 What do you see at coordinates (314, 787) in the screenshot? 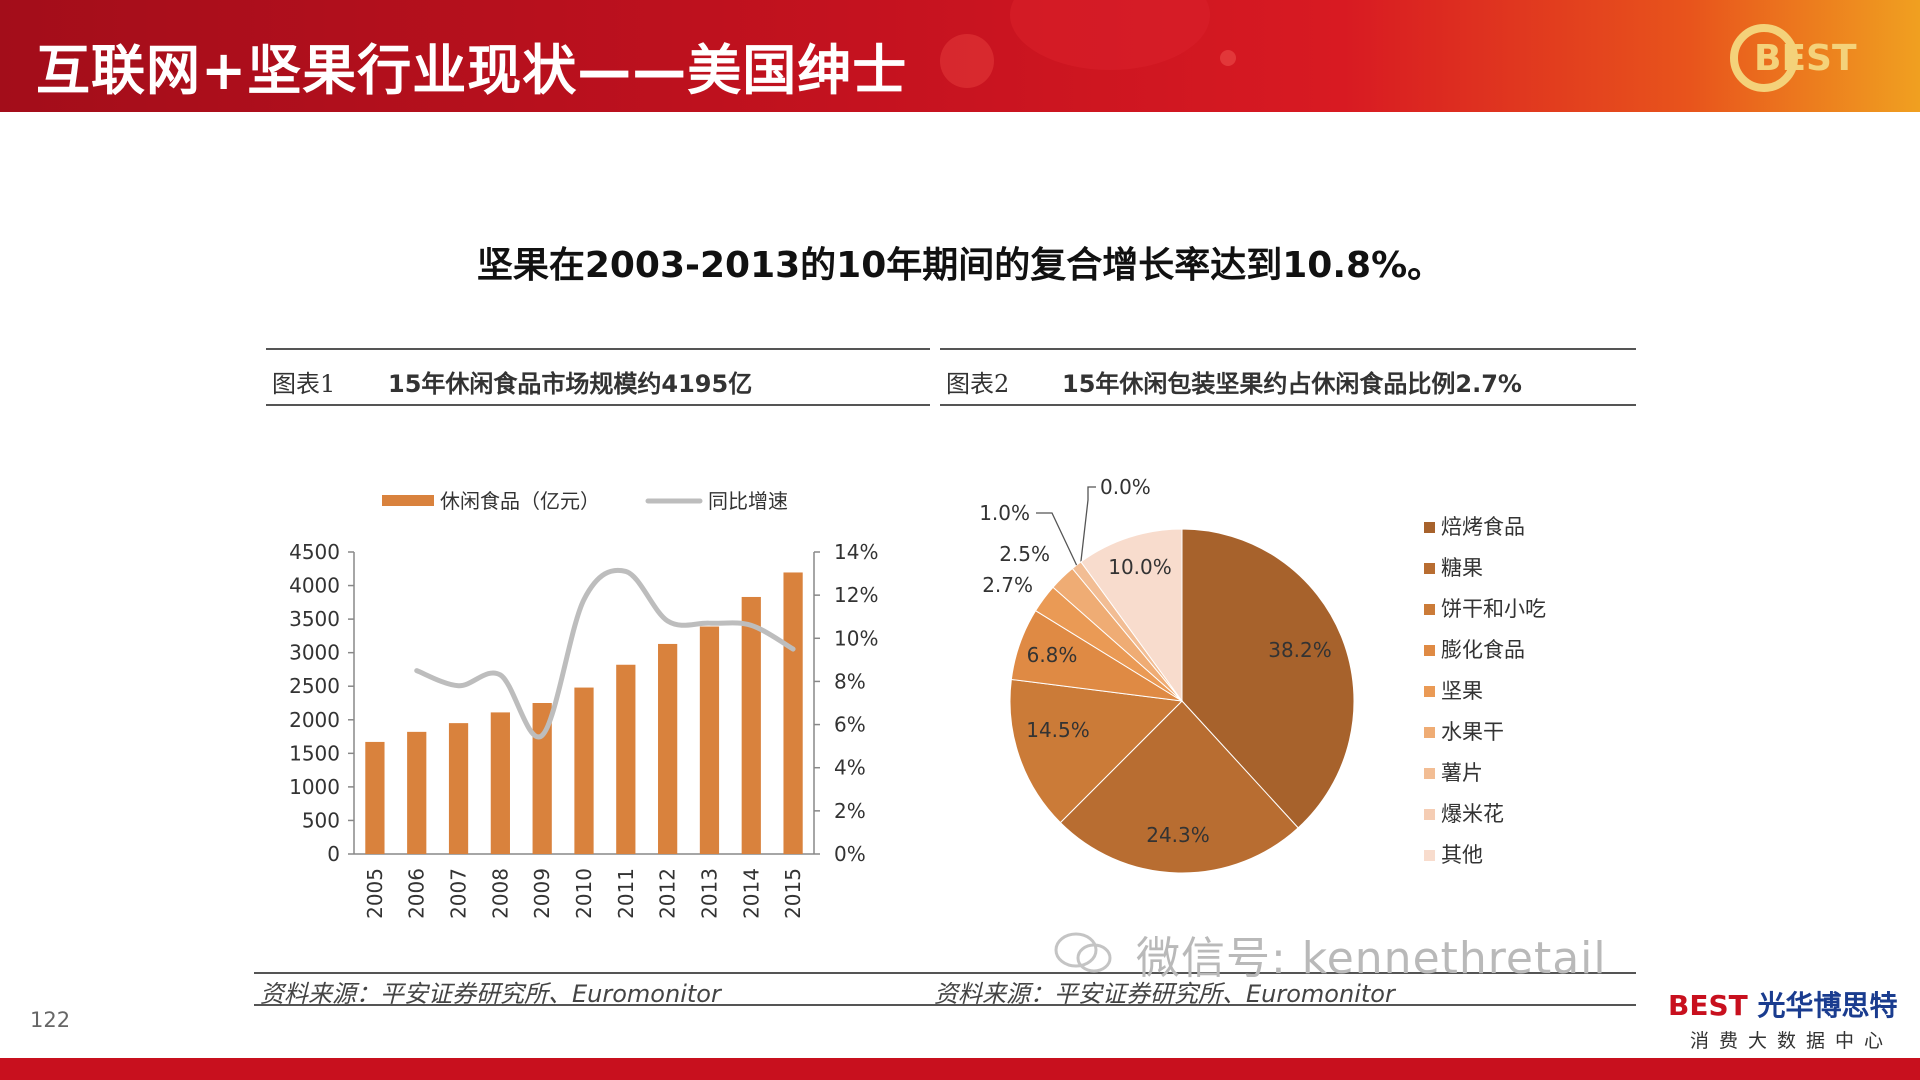
I see `y-left-tick-label: 1000` at bounding box center [314, 787].